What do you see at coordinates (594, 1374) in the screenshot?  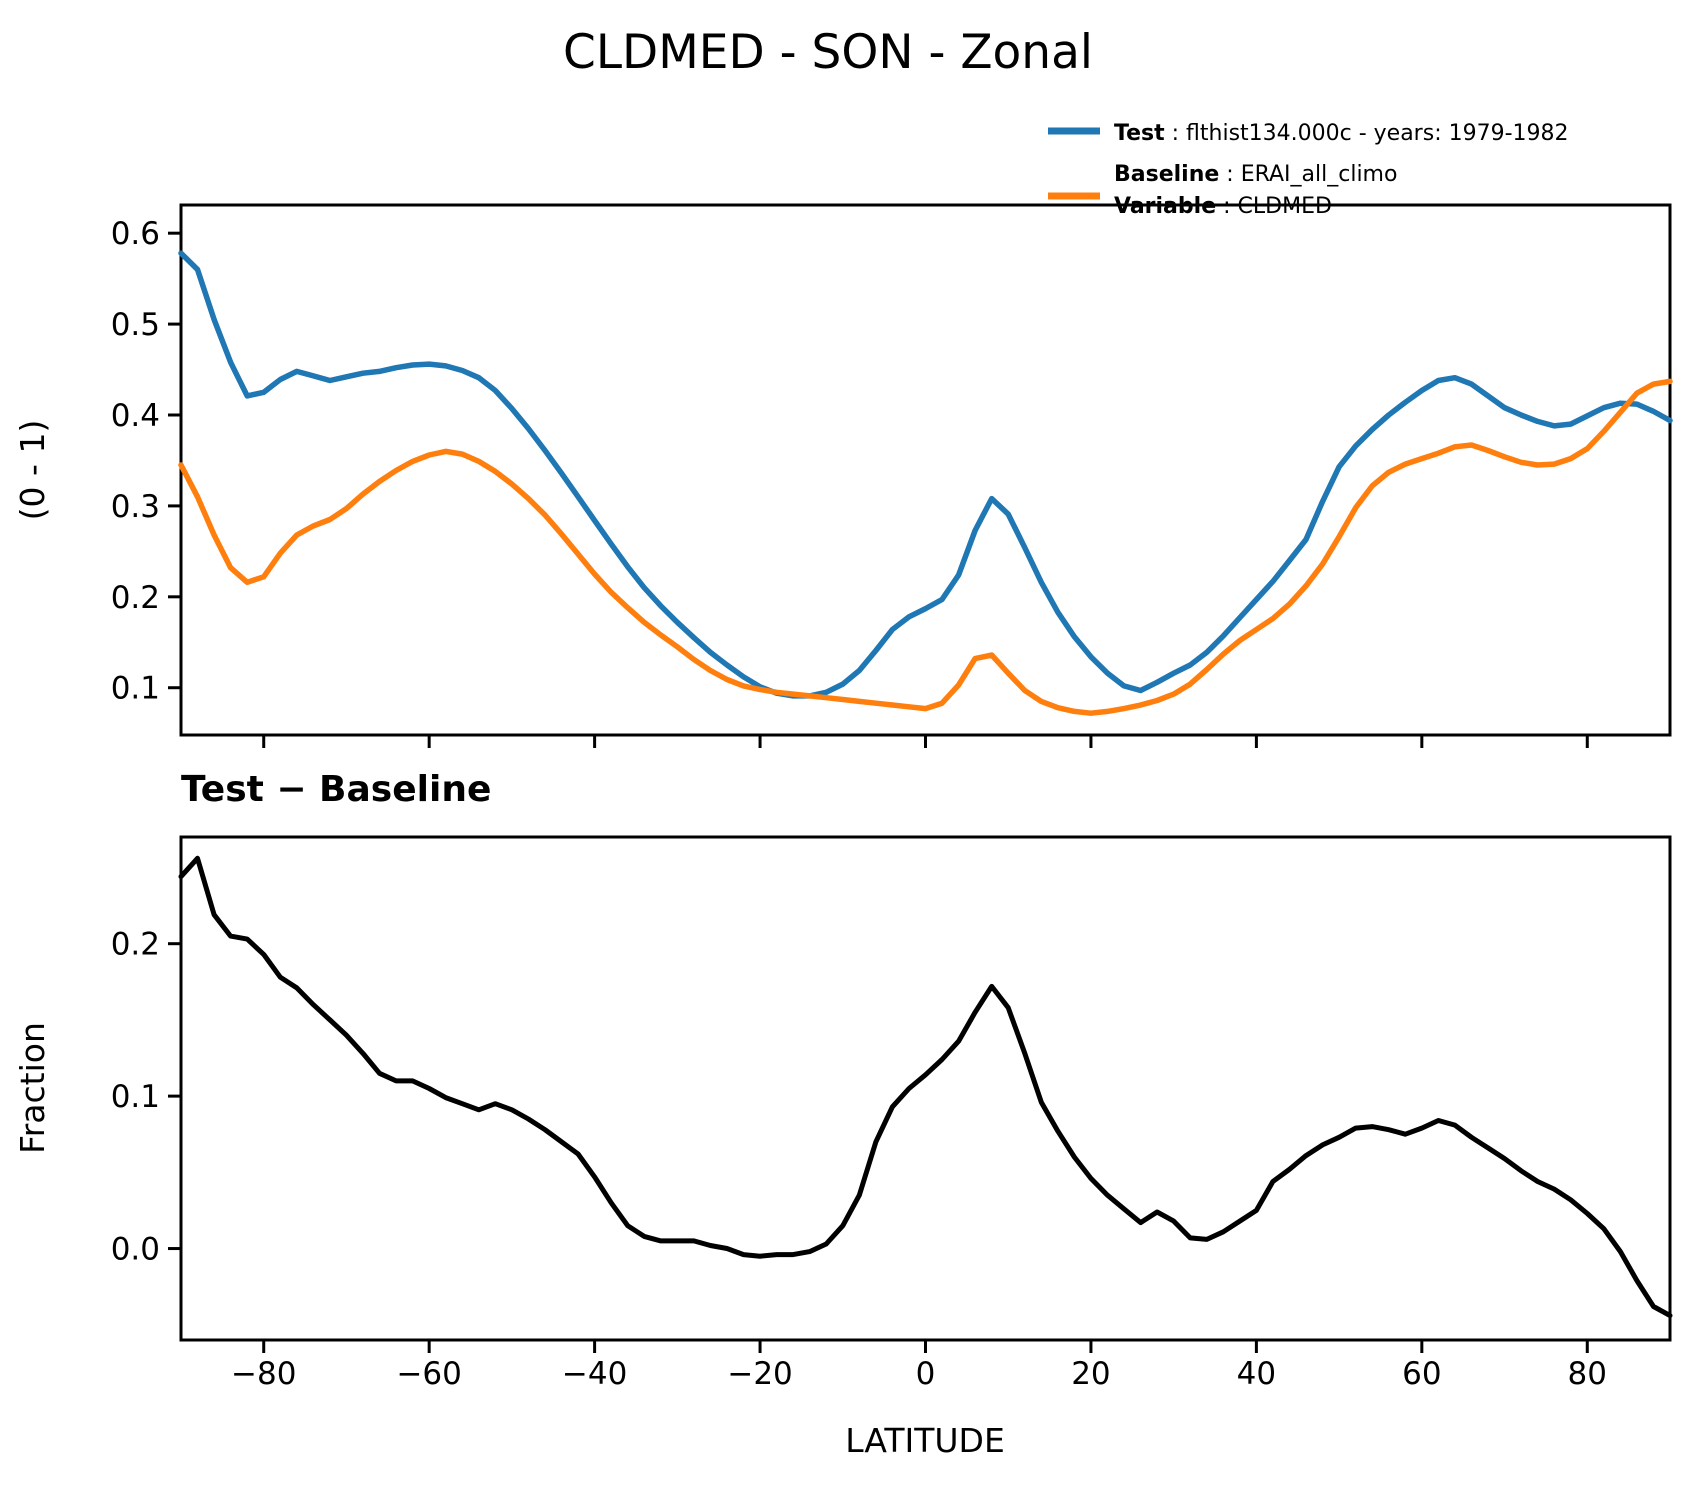 I see `x-tick-label: −40` at bounding box center [594, 1374].